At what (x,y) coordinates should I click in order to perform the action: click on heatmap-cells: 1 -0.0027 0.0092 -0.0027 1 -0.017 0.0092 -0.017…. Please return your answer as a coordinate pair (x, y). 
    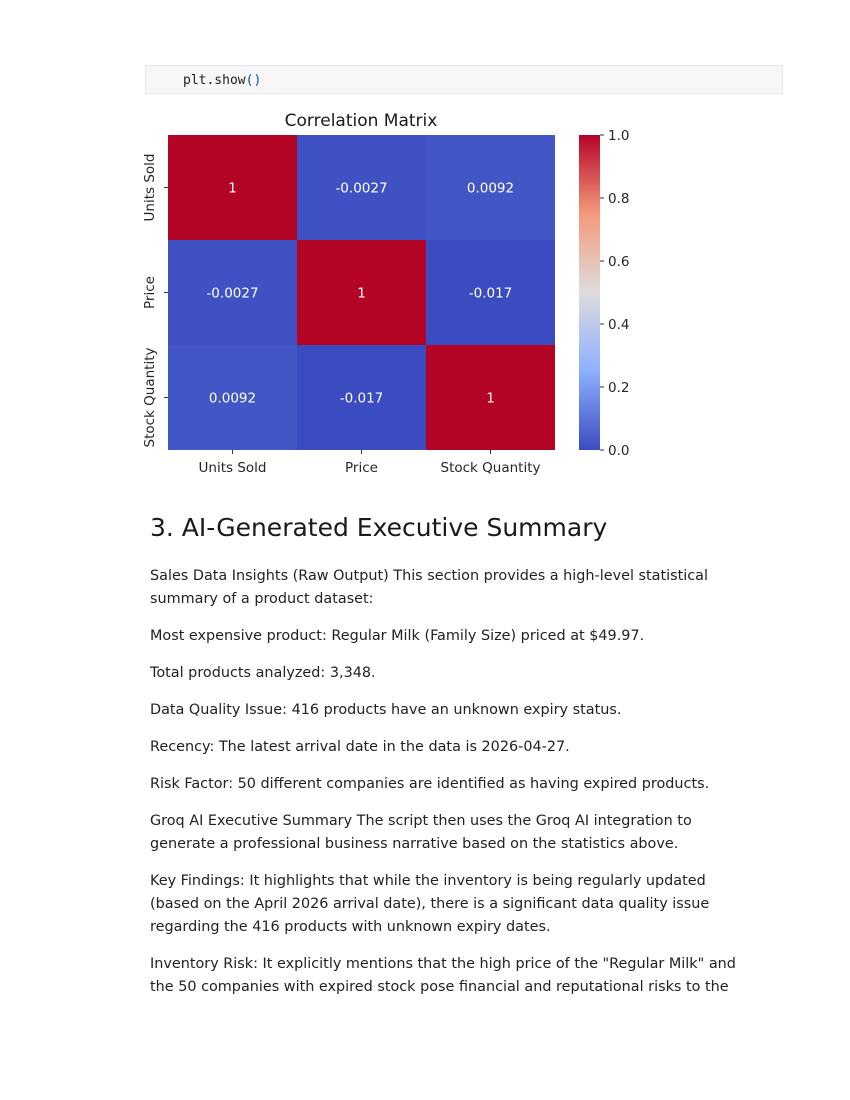
    Looking at the image, I should click on (361, 292).